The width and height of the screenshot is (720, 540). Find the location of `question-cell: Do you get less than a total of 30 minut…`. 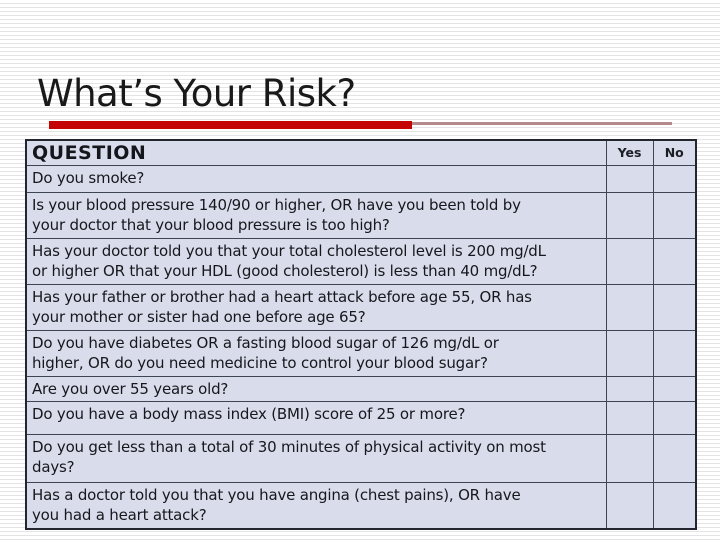

question-cell: Do you get less than a total of 30 minut… is located at coordinates (316, 458).